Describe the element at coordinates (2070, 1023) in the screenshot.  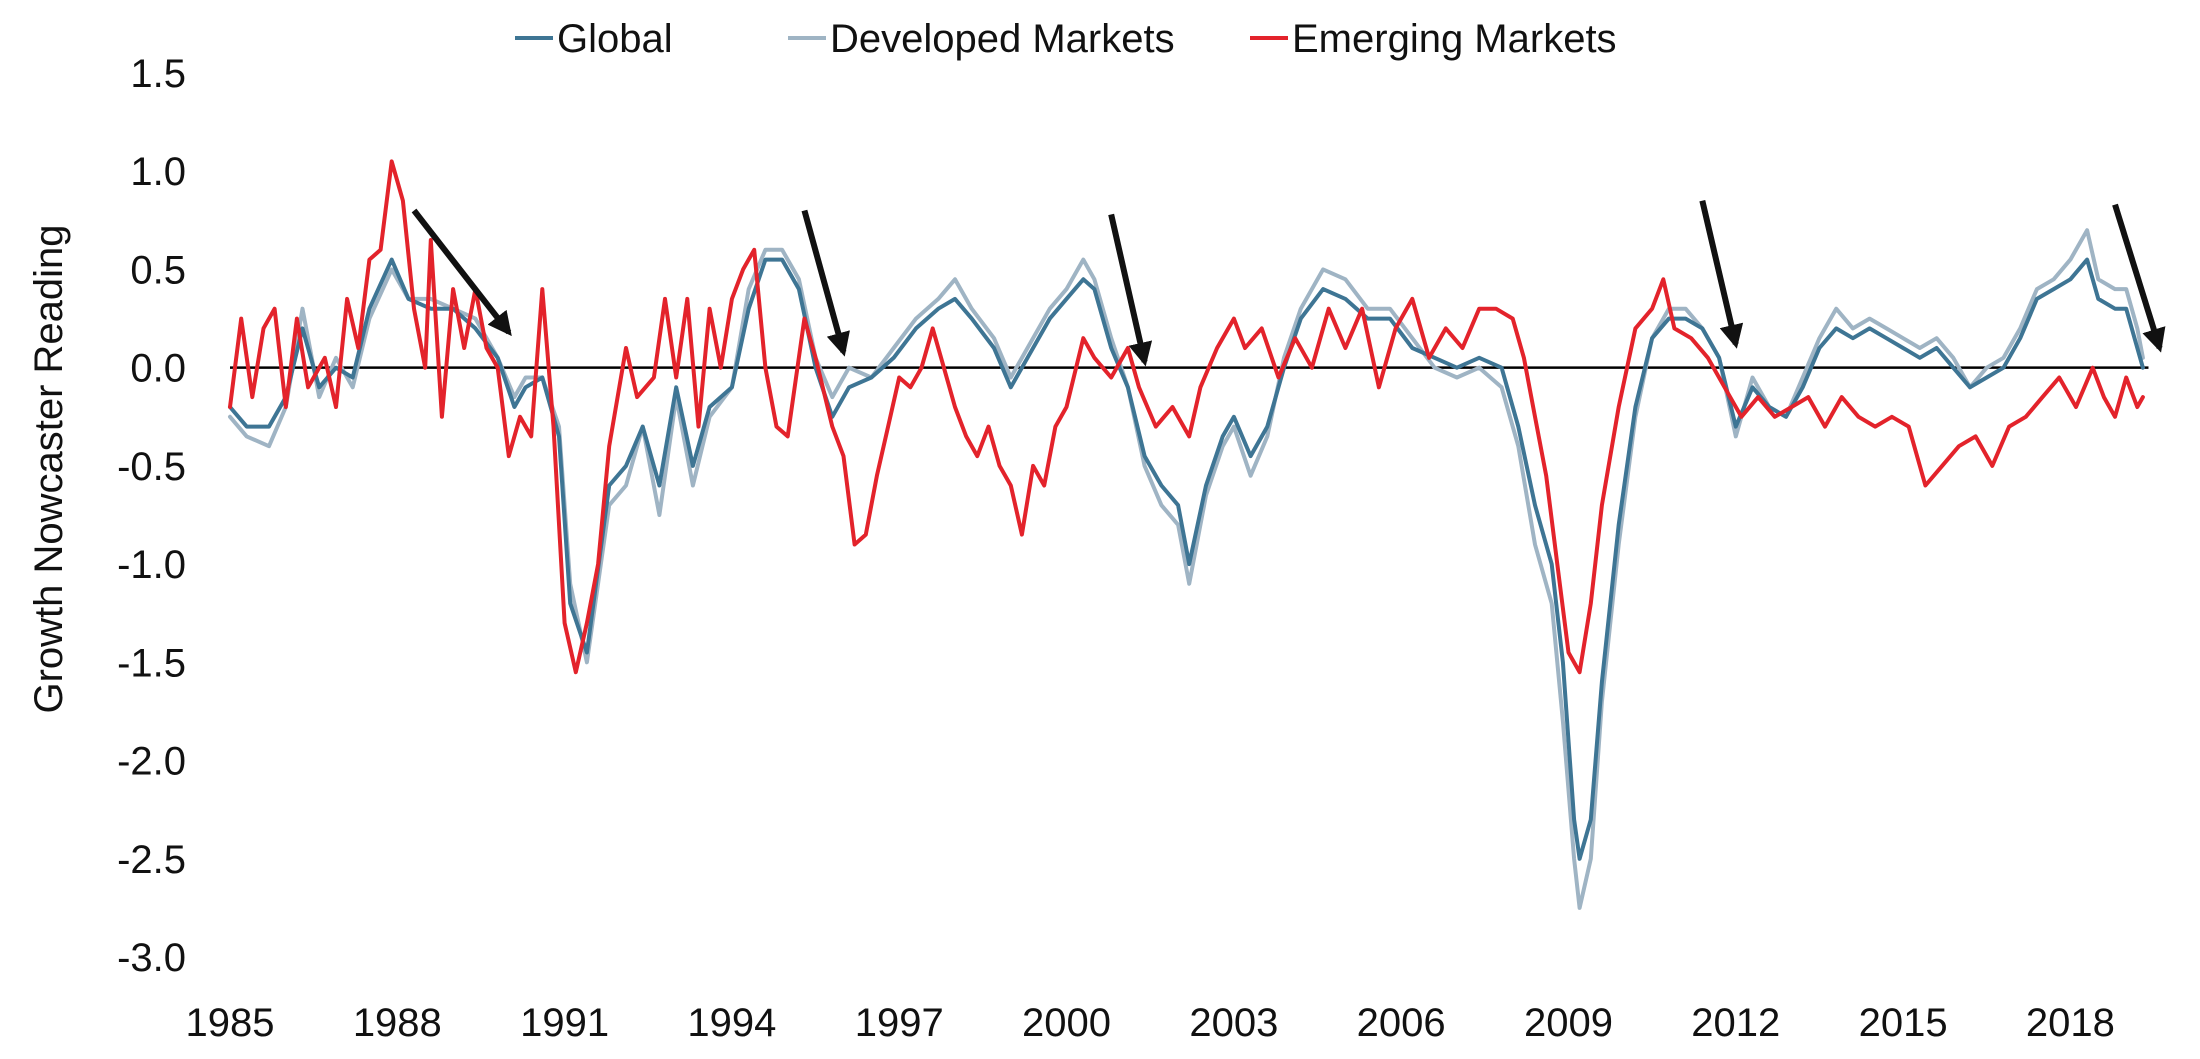
I see `x-tick-label: 2018` at that location.